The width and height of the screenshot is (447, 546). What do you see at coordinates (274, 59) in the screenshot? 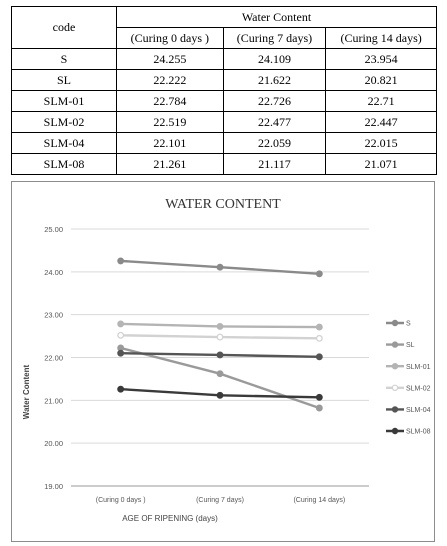
I see `row-value: 24.109` at bounding box center [274, 59].